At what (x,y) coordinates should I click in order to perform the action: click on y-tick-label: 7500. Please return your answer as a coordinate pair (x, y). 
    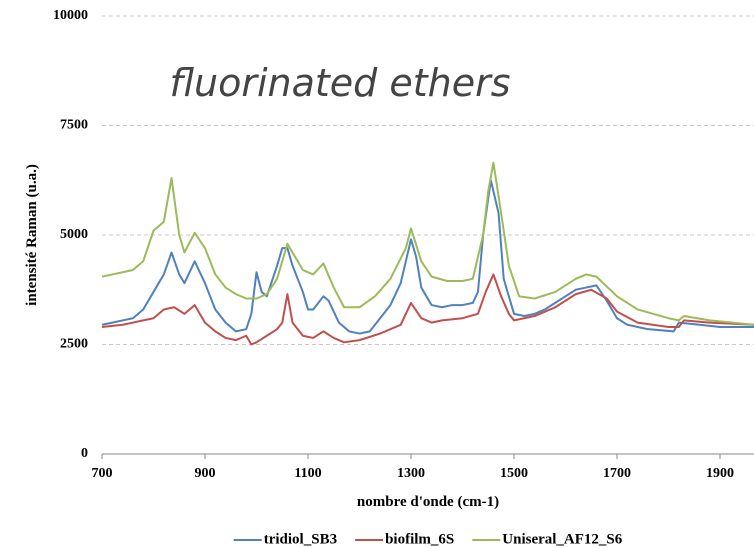
    Looking at the image, I should click on (74, 125).